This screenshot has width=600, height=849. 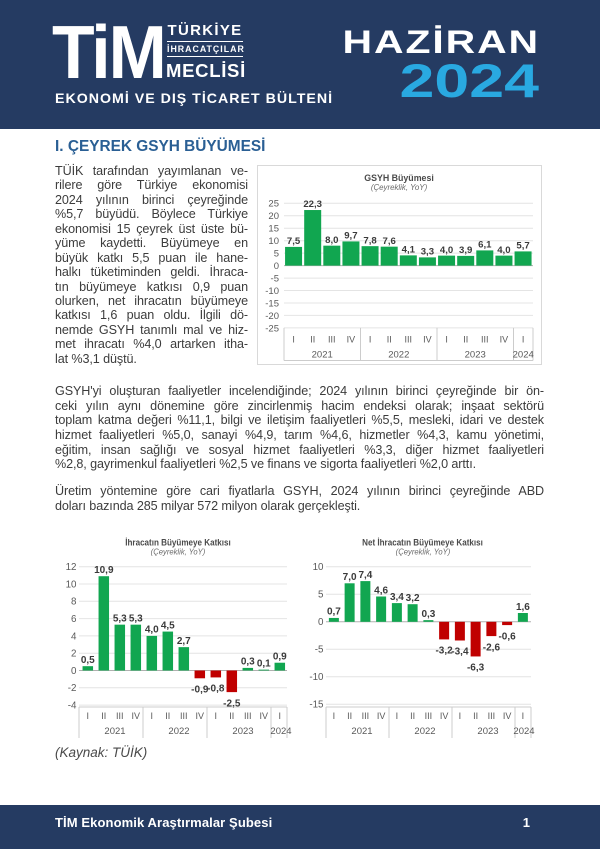 What do you see at coordinates (104, 570) in the screenshot?
I see `svg-text: 10,9` at bounding box center [104, 570].